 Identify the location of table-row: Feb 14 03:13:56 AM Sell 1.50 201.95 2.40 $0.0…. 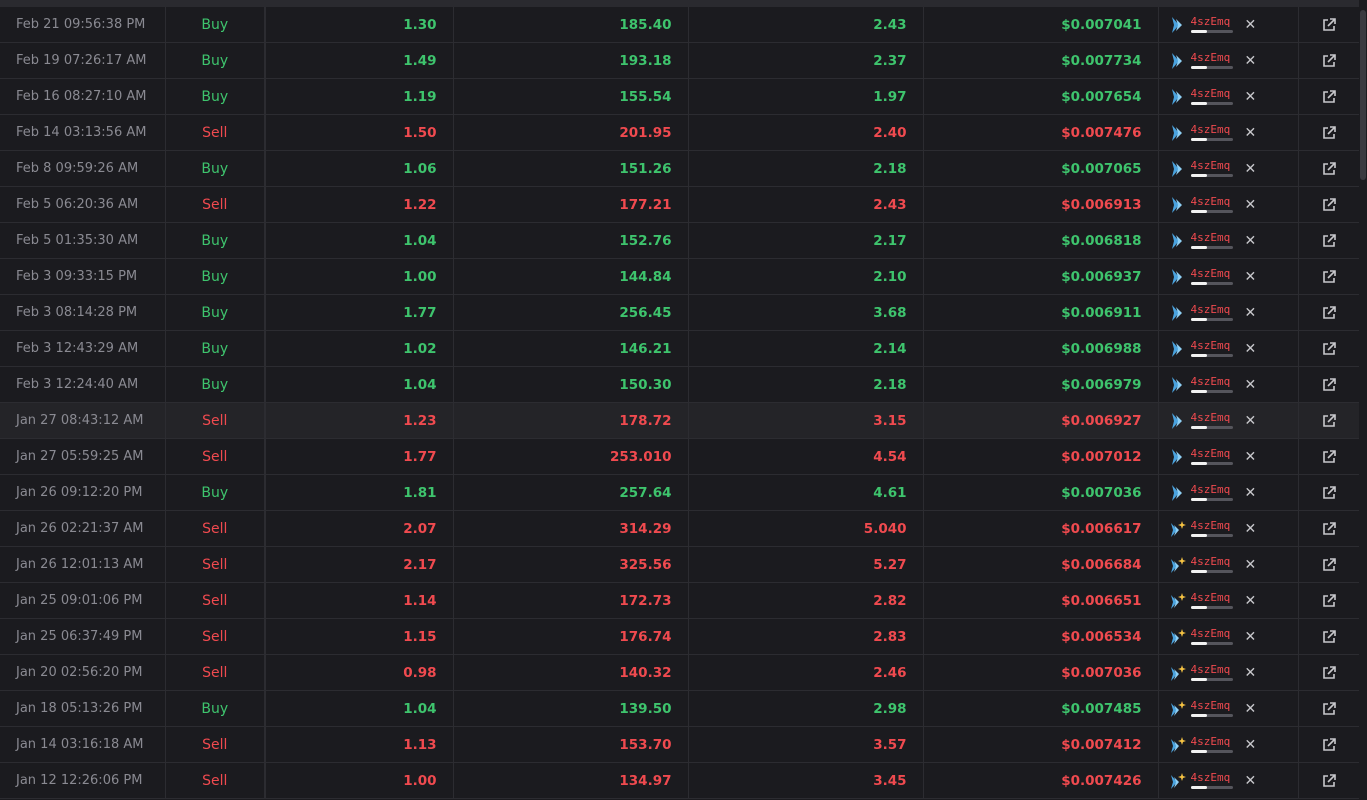
(679, 132).